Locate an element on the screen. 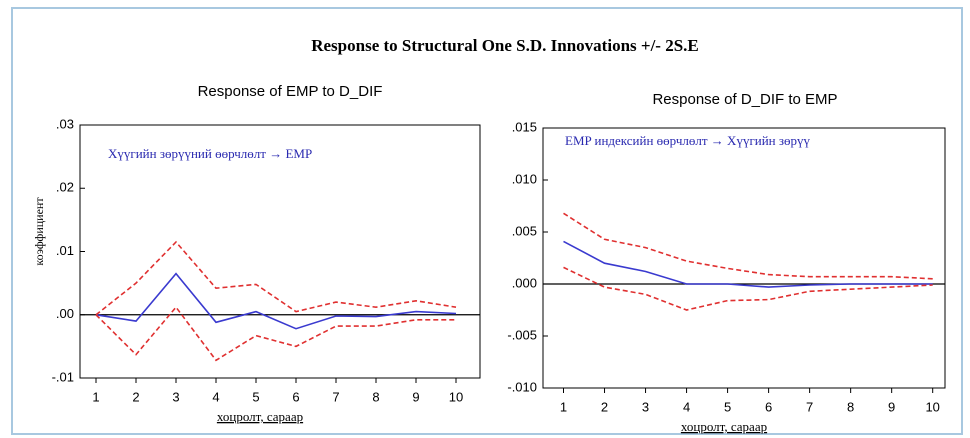  y-tick-label: .03 is located at coordinates (65, 123).